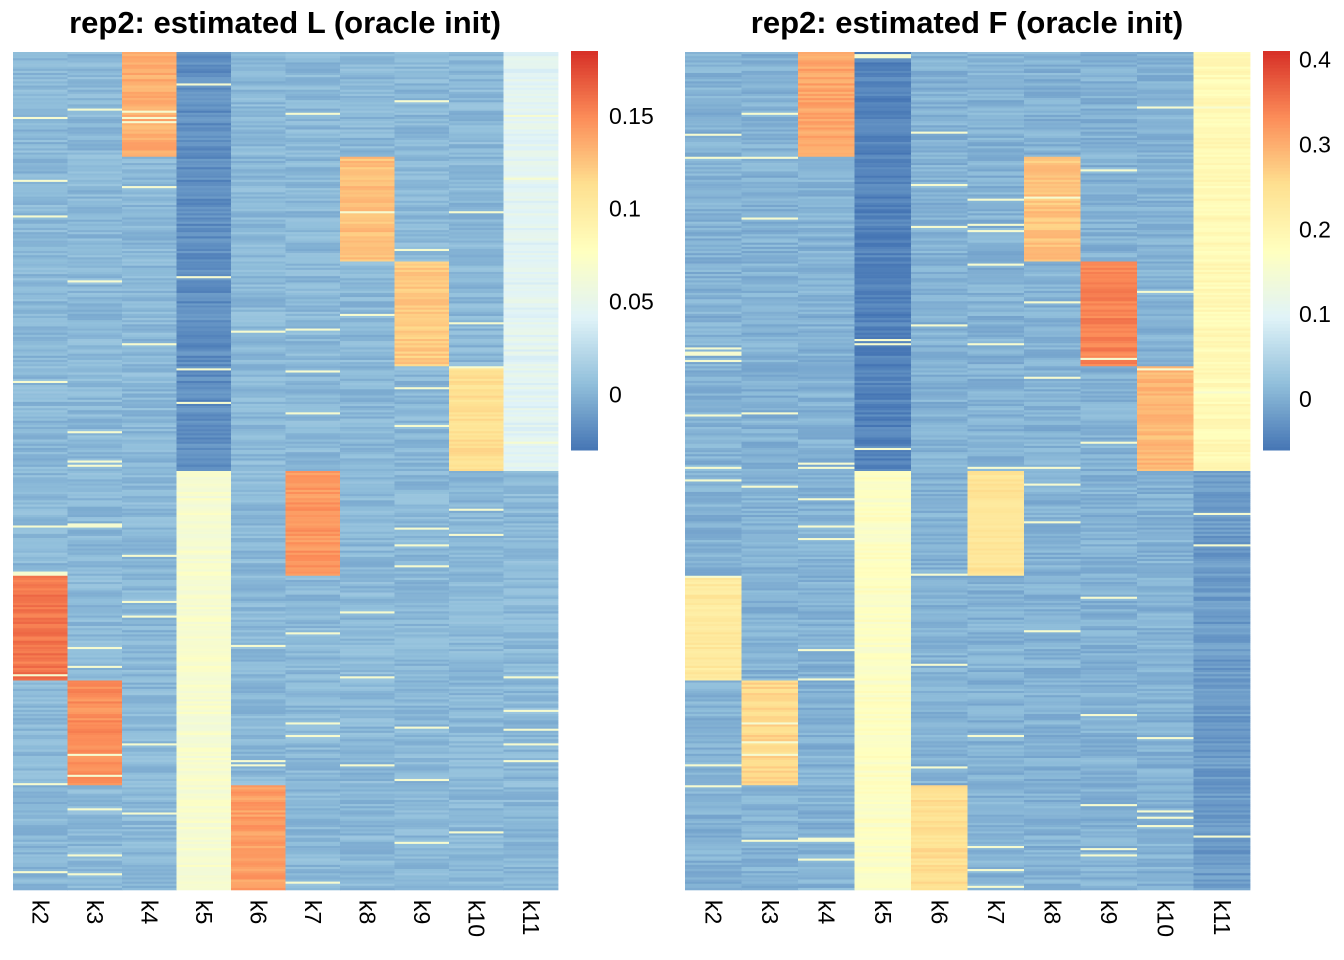 This screenshot has width=1344, height=960. What do you see at coordinates (584, 222) in the screenshot?
I see `colorbar-segment` at bounding box center [584, 222].